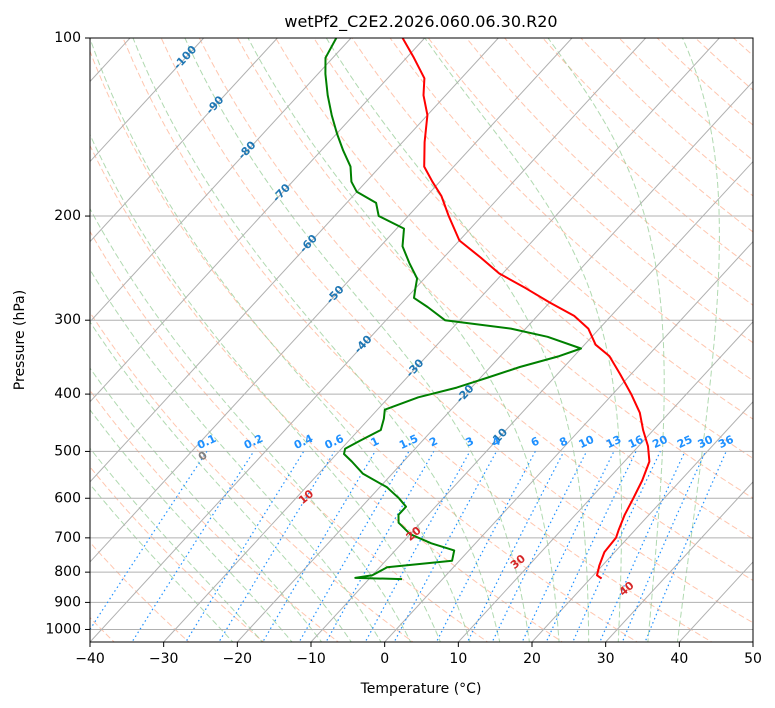 This screenshot has width=775, height=708. I want to click on x-tick-label: 20, so click(532, 659).